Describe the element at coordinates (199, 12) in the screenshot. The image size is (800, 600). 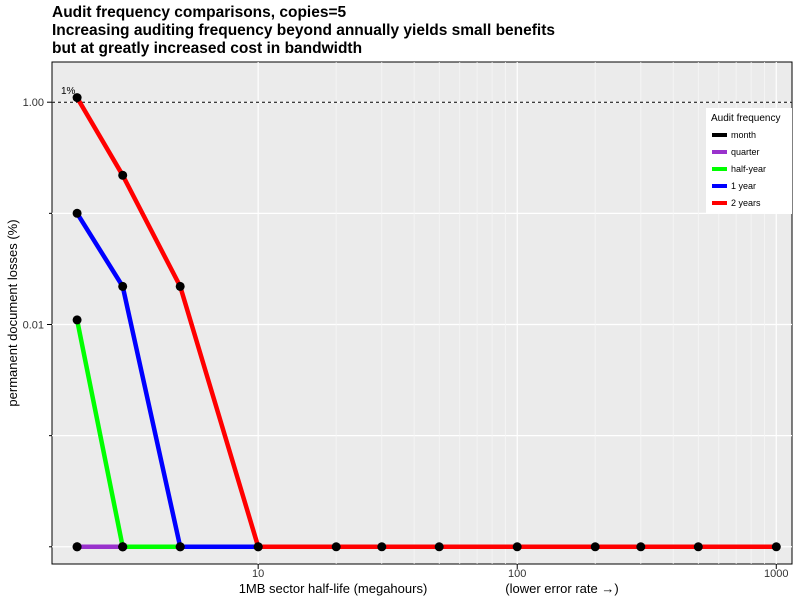
I see `chart-title-line-1: Audit frequency comparisons, copies=5` at that location.